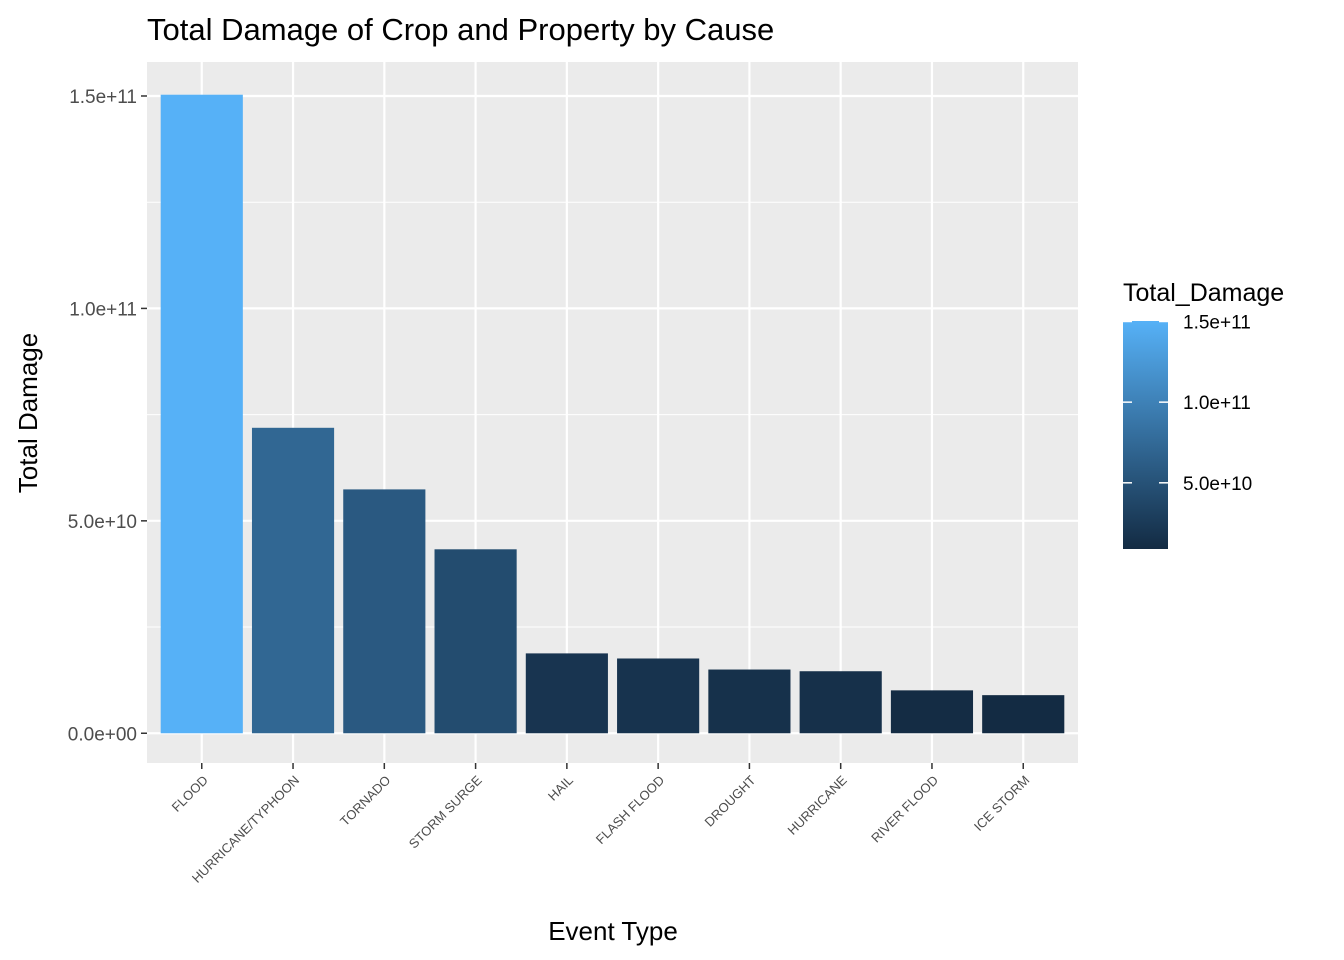 Image resolution: width=1344 pixels, height=960 pixels. I want to click on y-axis-title: Total Damage, so click(28, 413).